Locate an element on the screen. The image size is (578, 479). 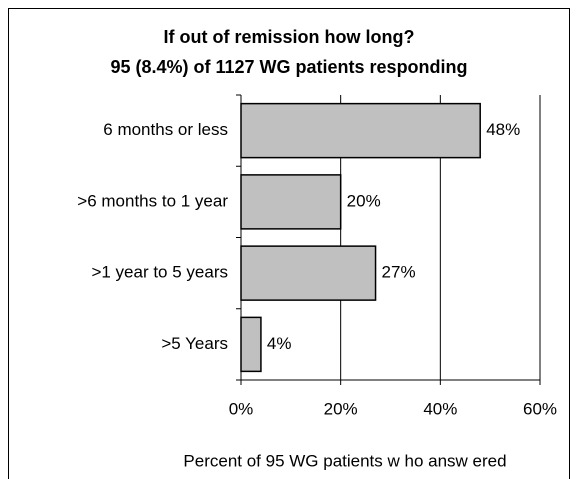
chart-title: If out of remission how long? is located at coordinates (289, 37).